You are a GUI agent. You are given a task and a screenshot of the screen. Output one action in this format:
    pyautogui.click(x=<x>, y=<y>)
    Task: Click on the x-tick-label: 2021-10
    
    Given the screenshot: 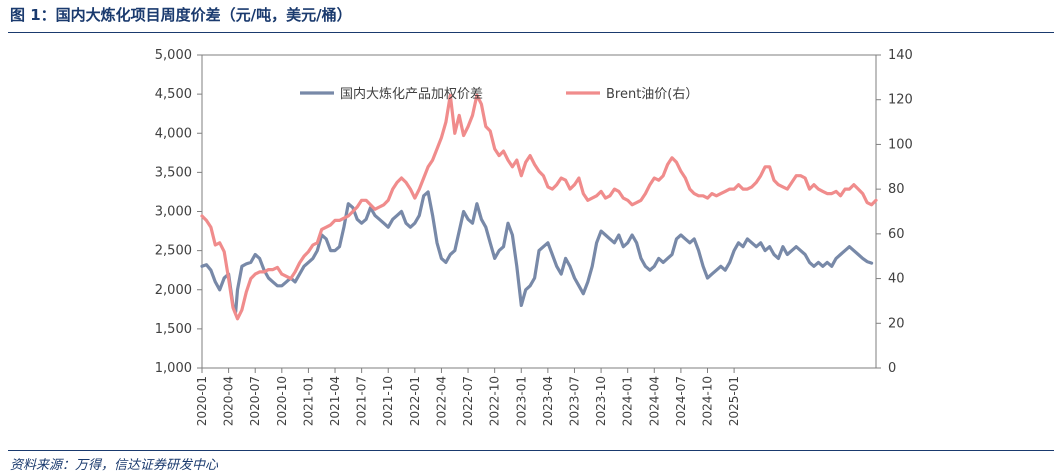 What is the action you would take?
    pyautogui.click(x=388, y=401)
    